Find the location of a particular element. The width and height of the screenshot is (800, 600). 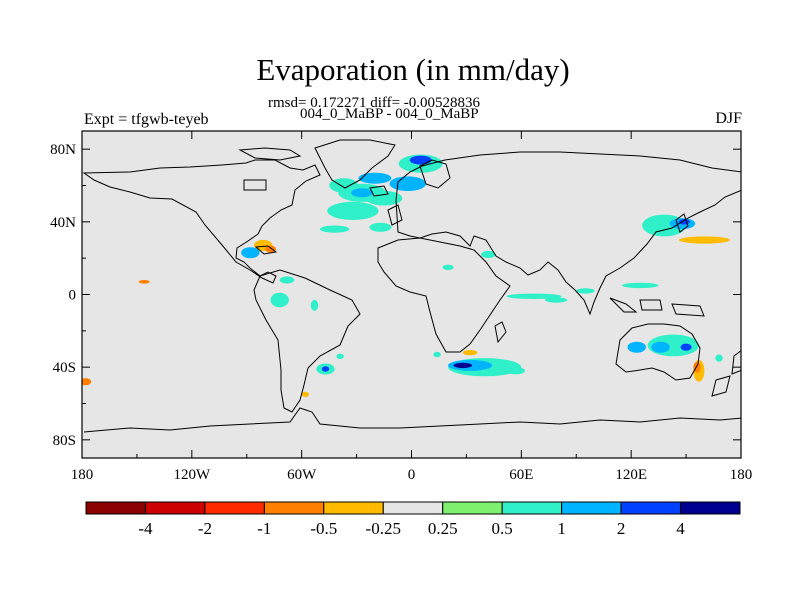

colorbar-label: -4 is located at coordinates (145, 528).